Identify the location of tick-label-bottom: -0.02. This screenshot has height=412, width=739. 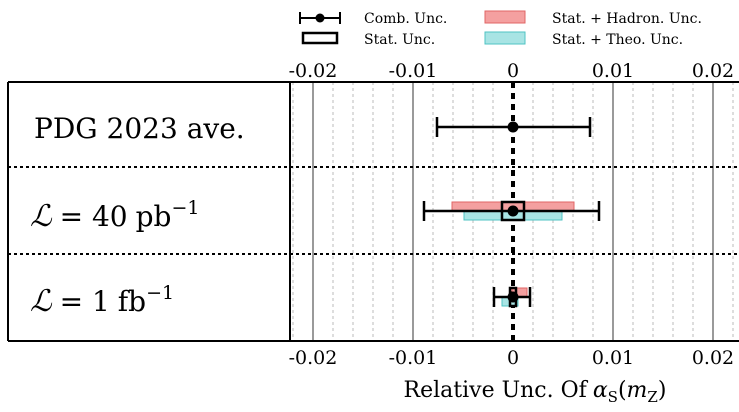
(313, 358).